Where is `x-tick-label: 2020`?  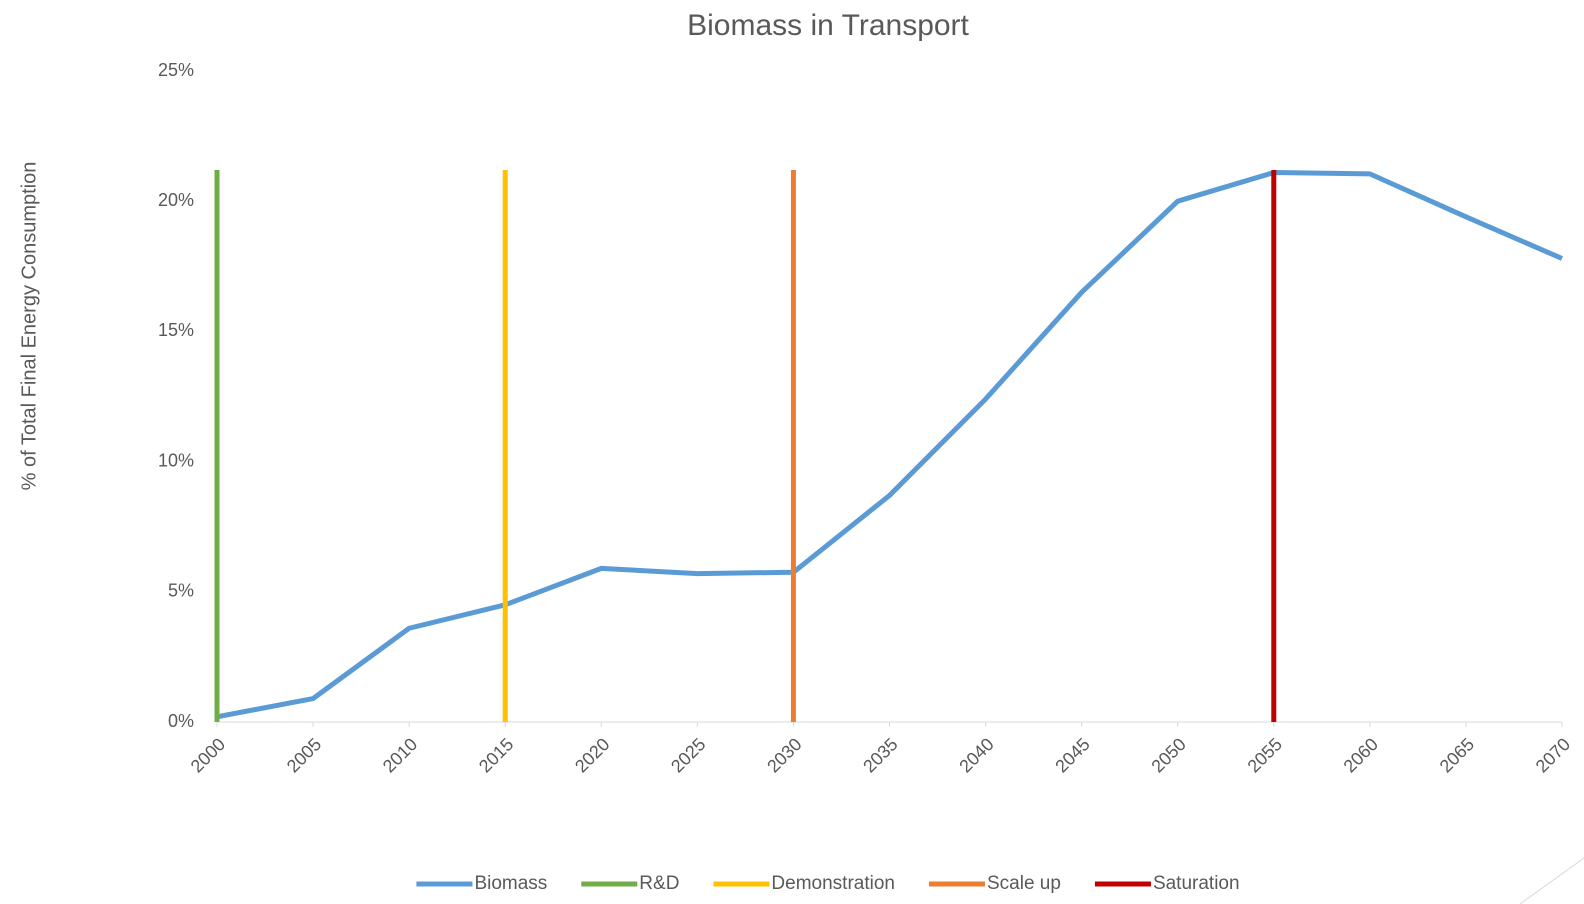
x-tick-label: 2020 is located at coordinates (592, 755).